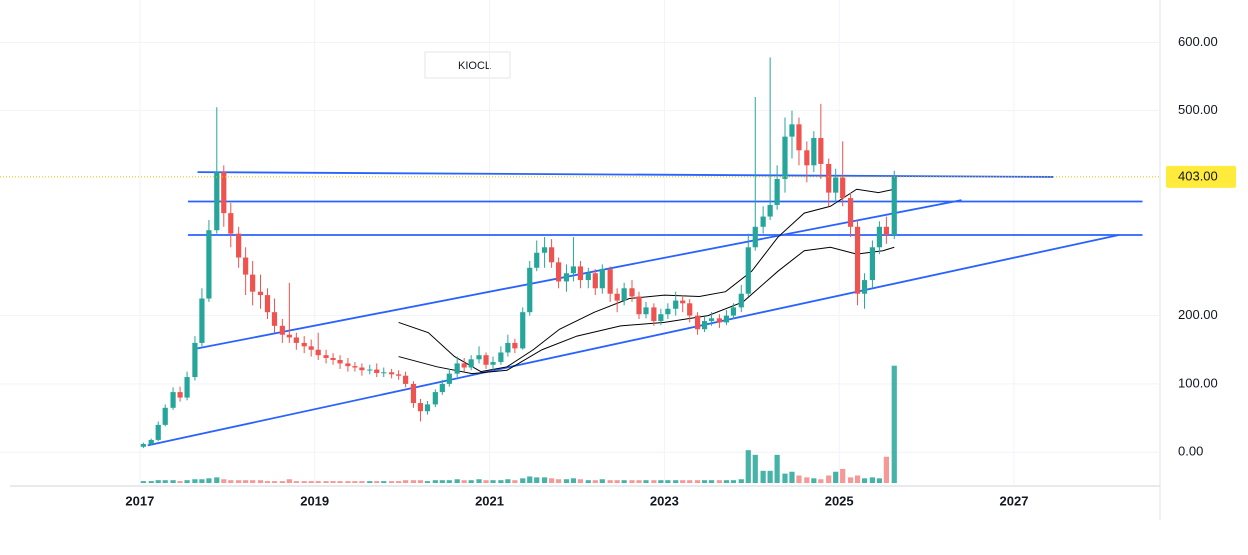  Describe the element at coordinates (314, 500) in the screenshot. I see `x-tick-label: 2019` at that location.